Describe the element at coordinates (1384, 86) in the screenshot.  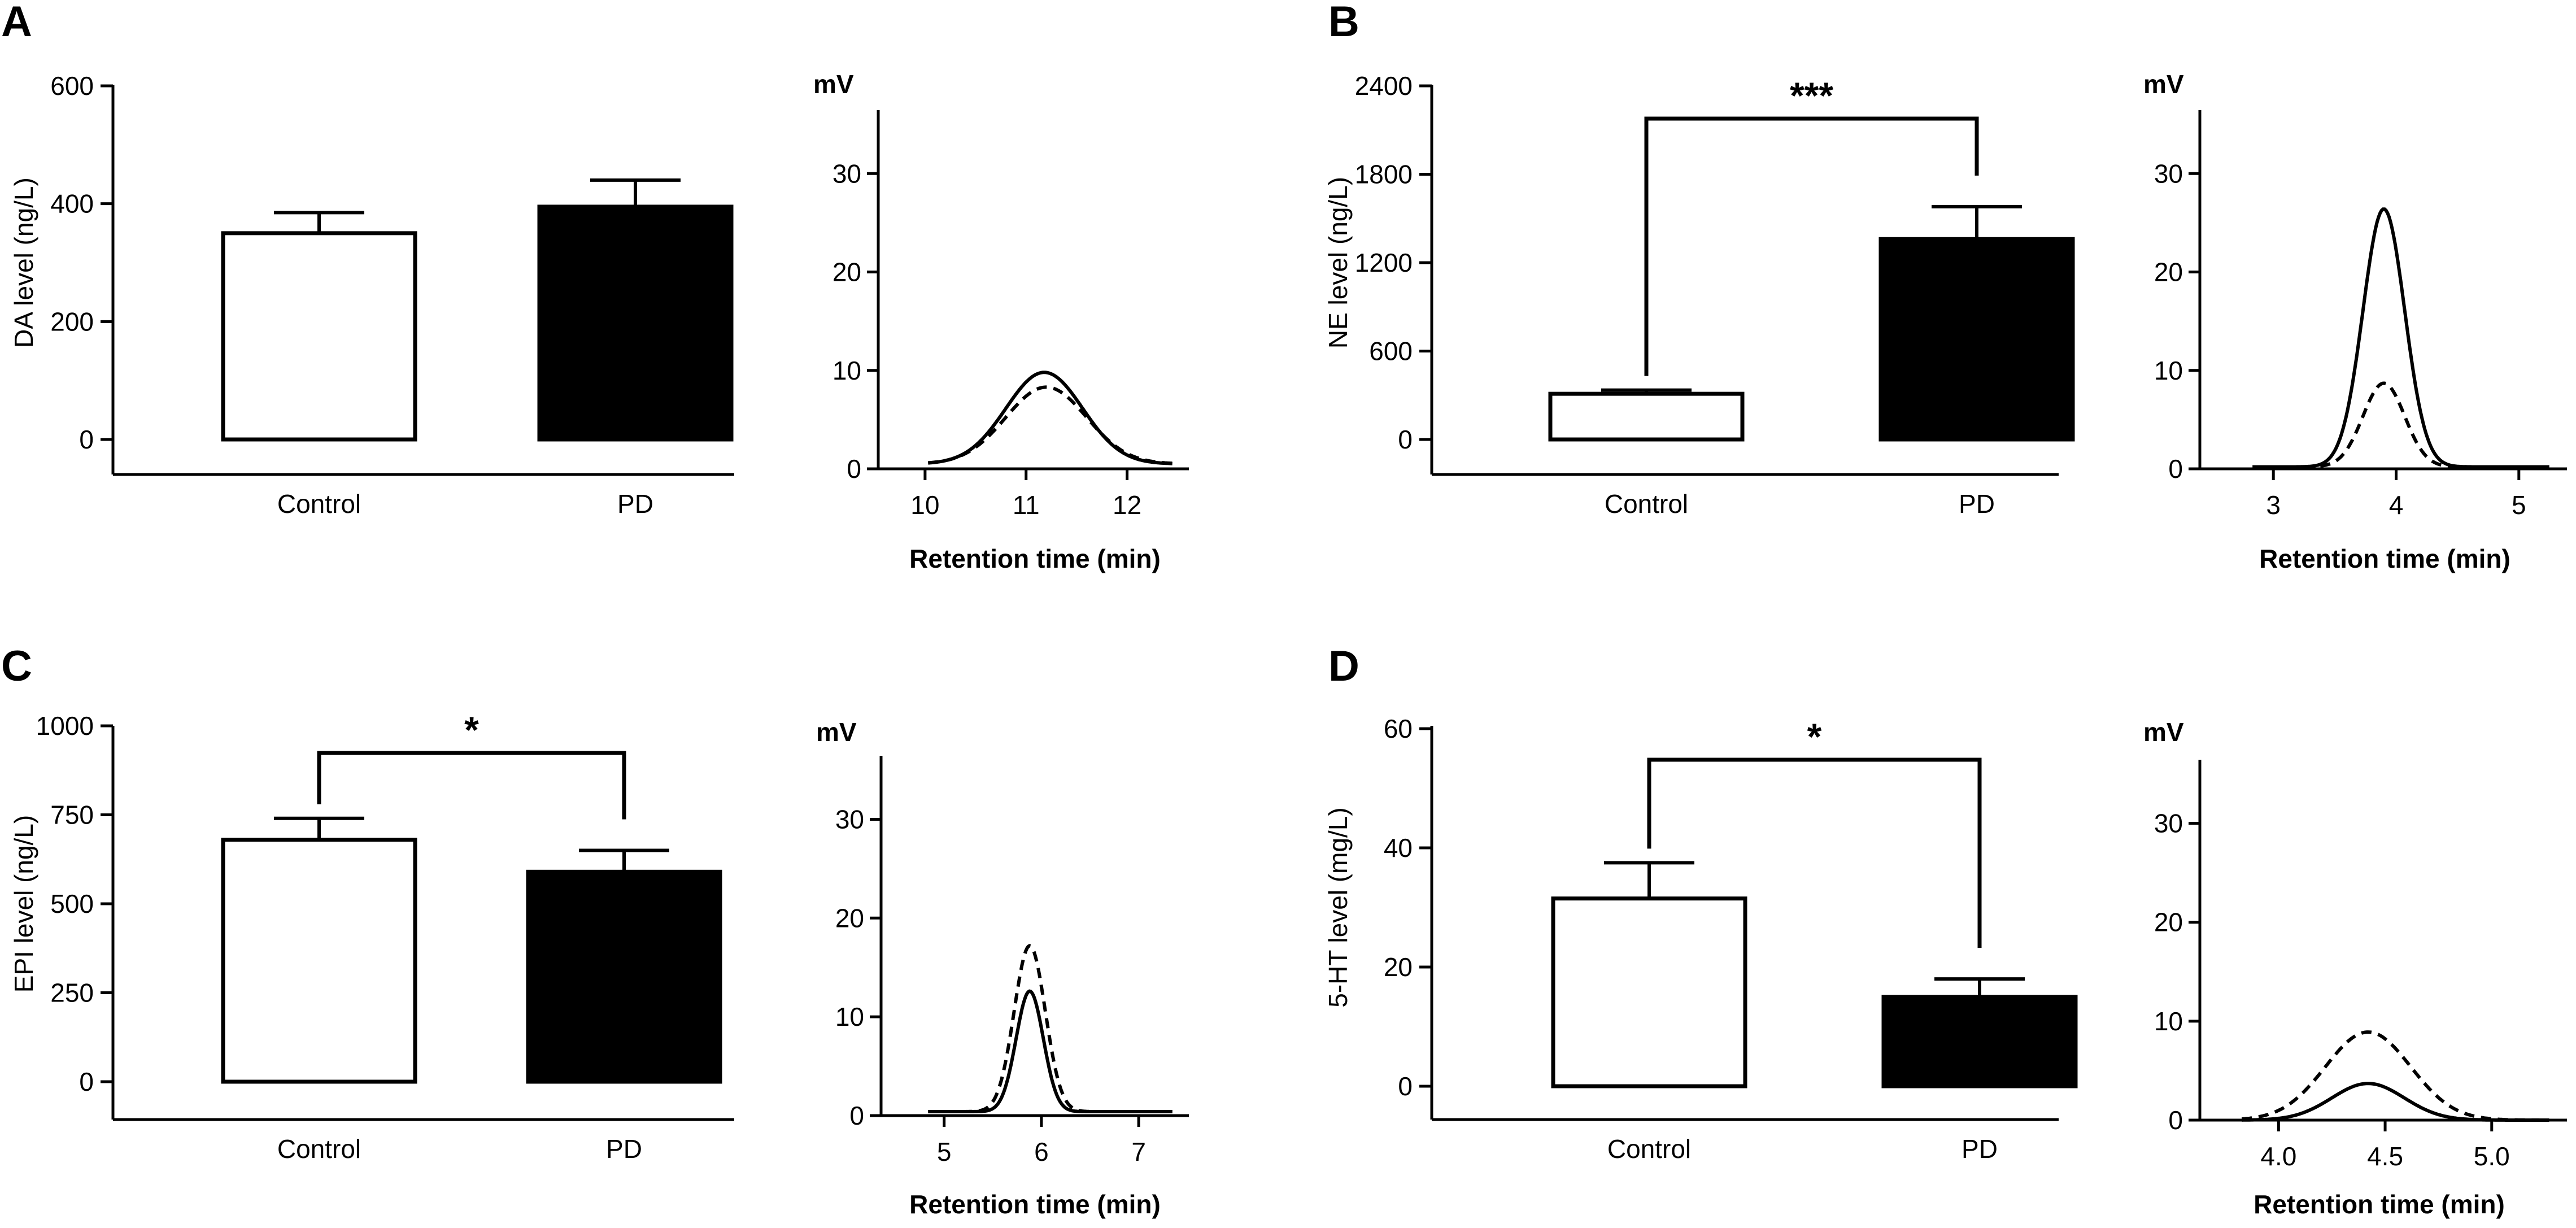
I see `bar-y-tick-label: 2400` at that location.